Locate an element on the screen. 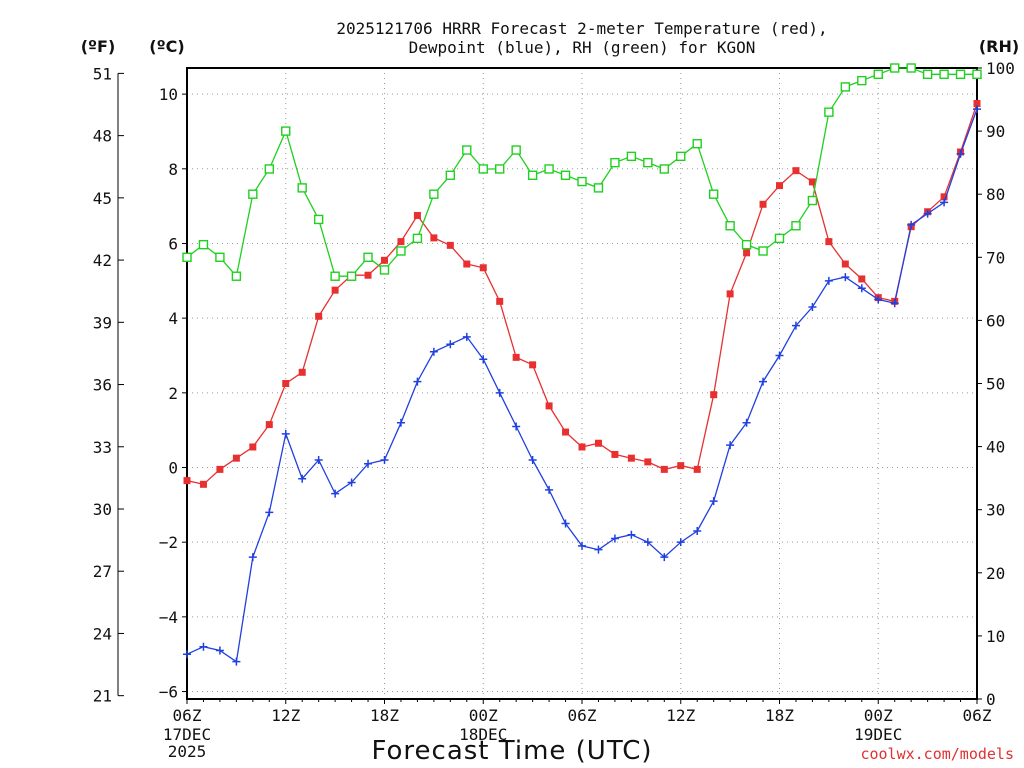 The image size is (1024, 768). celsius-tick-label: −4 is located at coordinates (168, 617).